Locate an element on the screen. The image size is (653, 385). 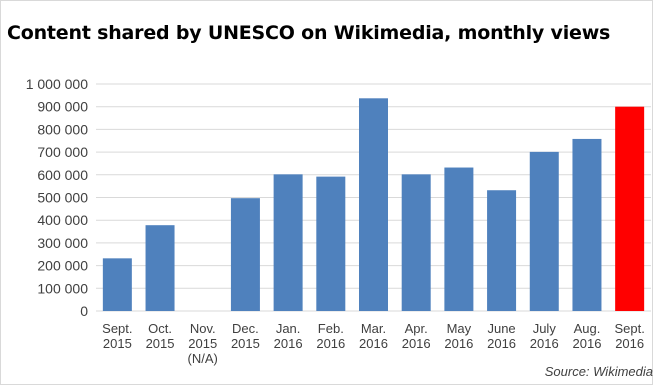
x-tick-label: Dec. is located at coordinates (245, 328).